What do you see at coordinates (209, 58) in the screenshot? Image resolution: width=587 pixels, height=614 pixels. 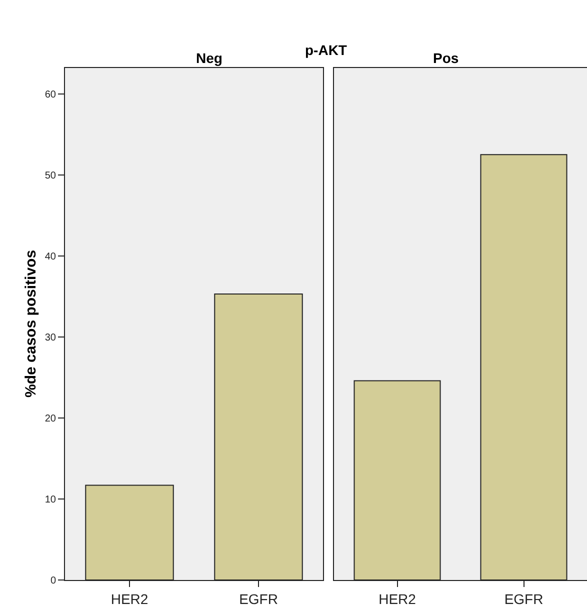 I see `chart-title: Neg` at bounding box center [209, 58].